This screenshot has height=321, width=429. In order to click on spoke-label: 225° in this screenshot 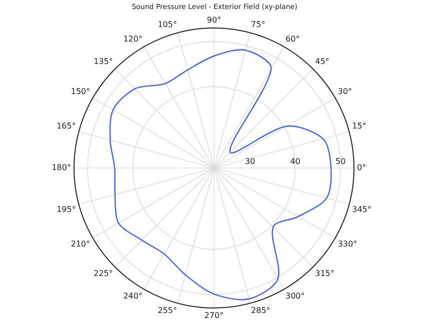, I will do `click(103, 273)`.